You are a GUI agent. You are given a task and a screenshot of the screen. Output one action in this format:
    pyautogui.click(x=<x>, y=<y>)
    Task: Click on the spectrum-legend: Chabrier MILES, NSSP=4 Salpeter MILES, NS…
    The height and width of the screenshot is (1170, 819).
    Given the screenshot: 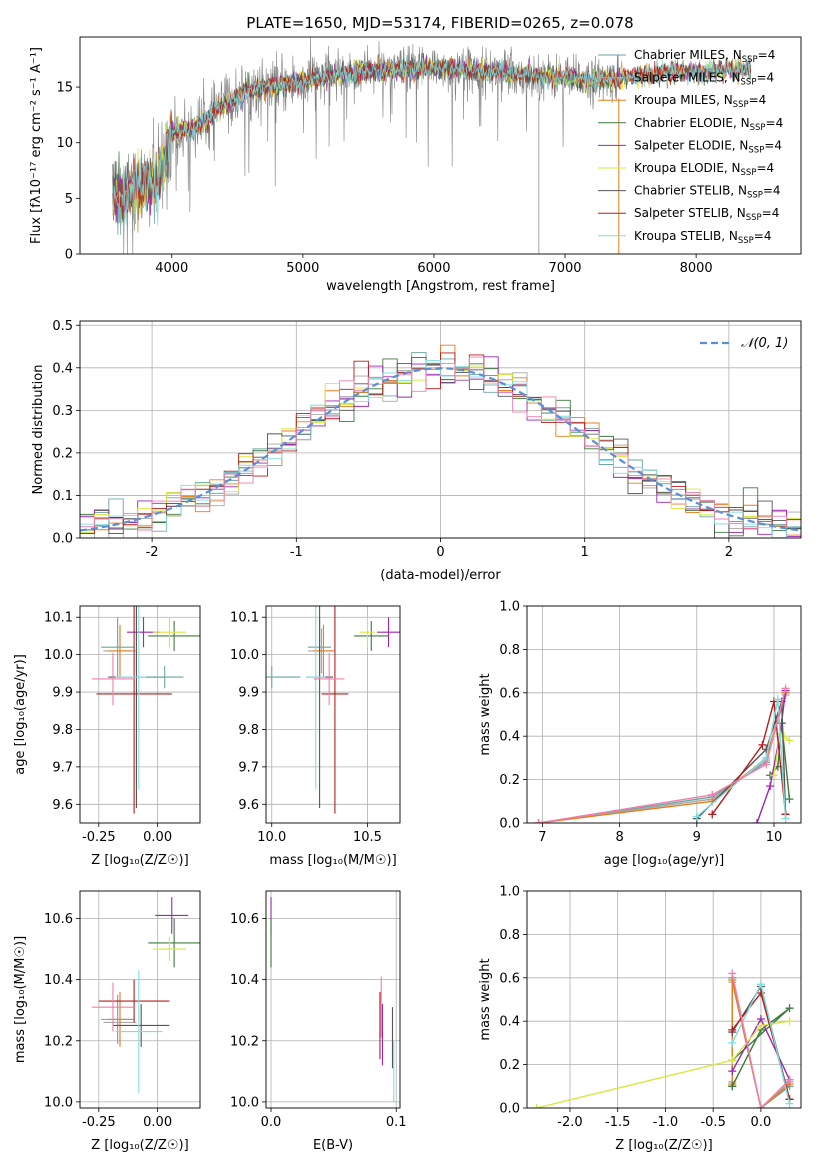 What is the action you would take?
    pyautogui.click(x=690, y=147)
    